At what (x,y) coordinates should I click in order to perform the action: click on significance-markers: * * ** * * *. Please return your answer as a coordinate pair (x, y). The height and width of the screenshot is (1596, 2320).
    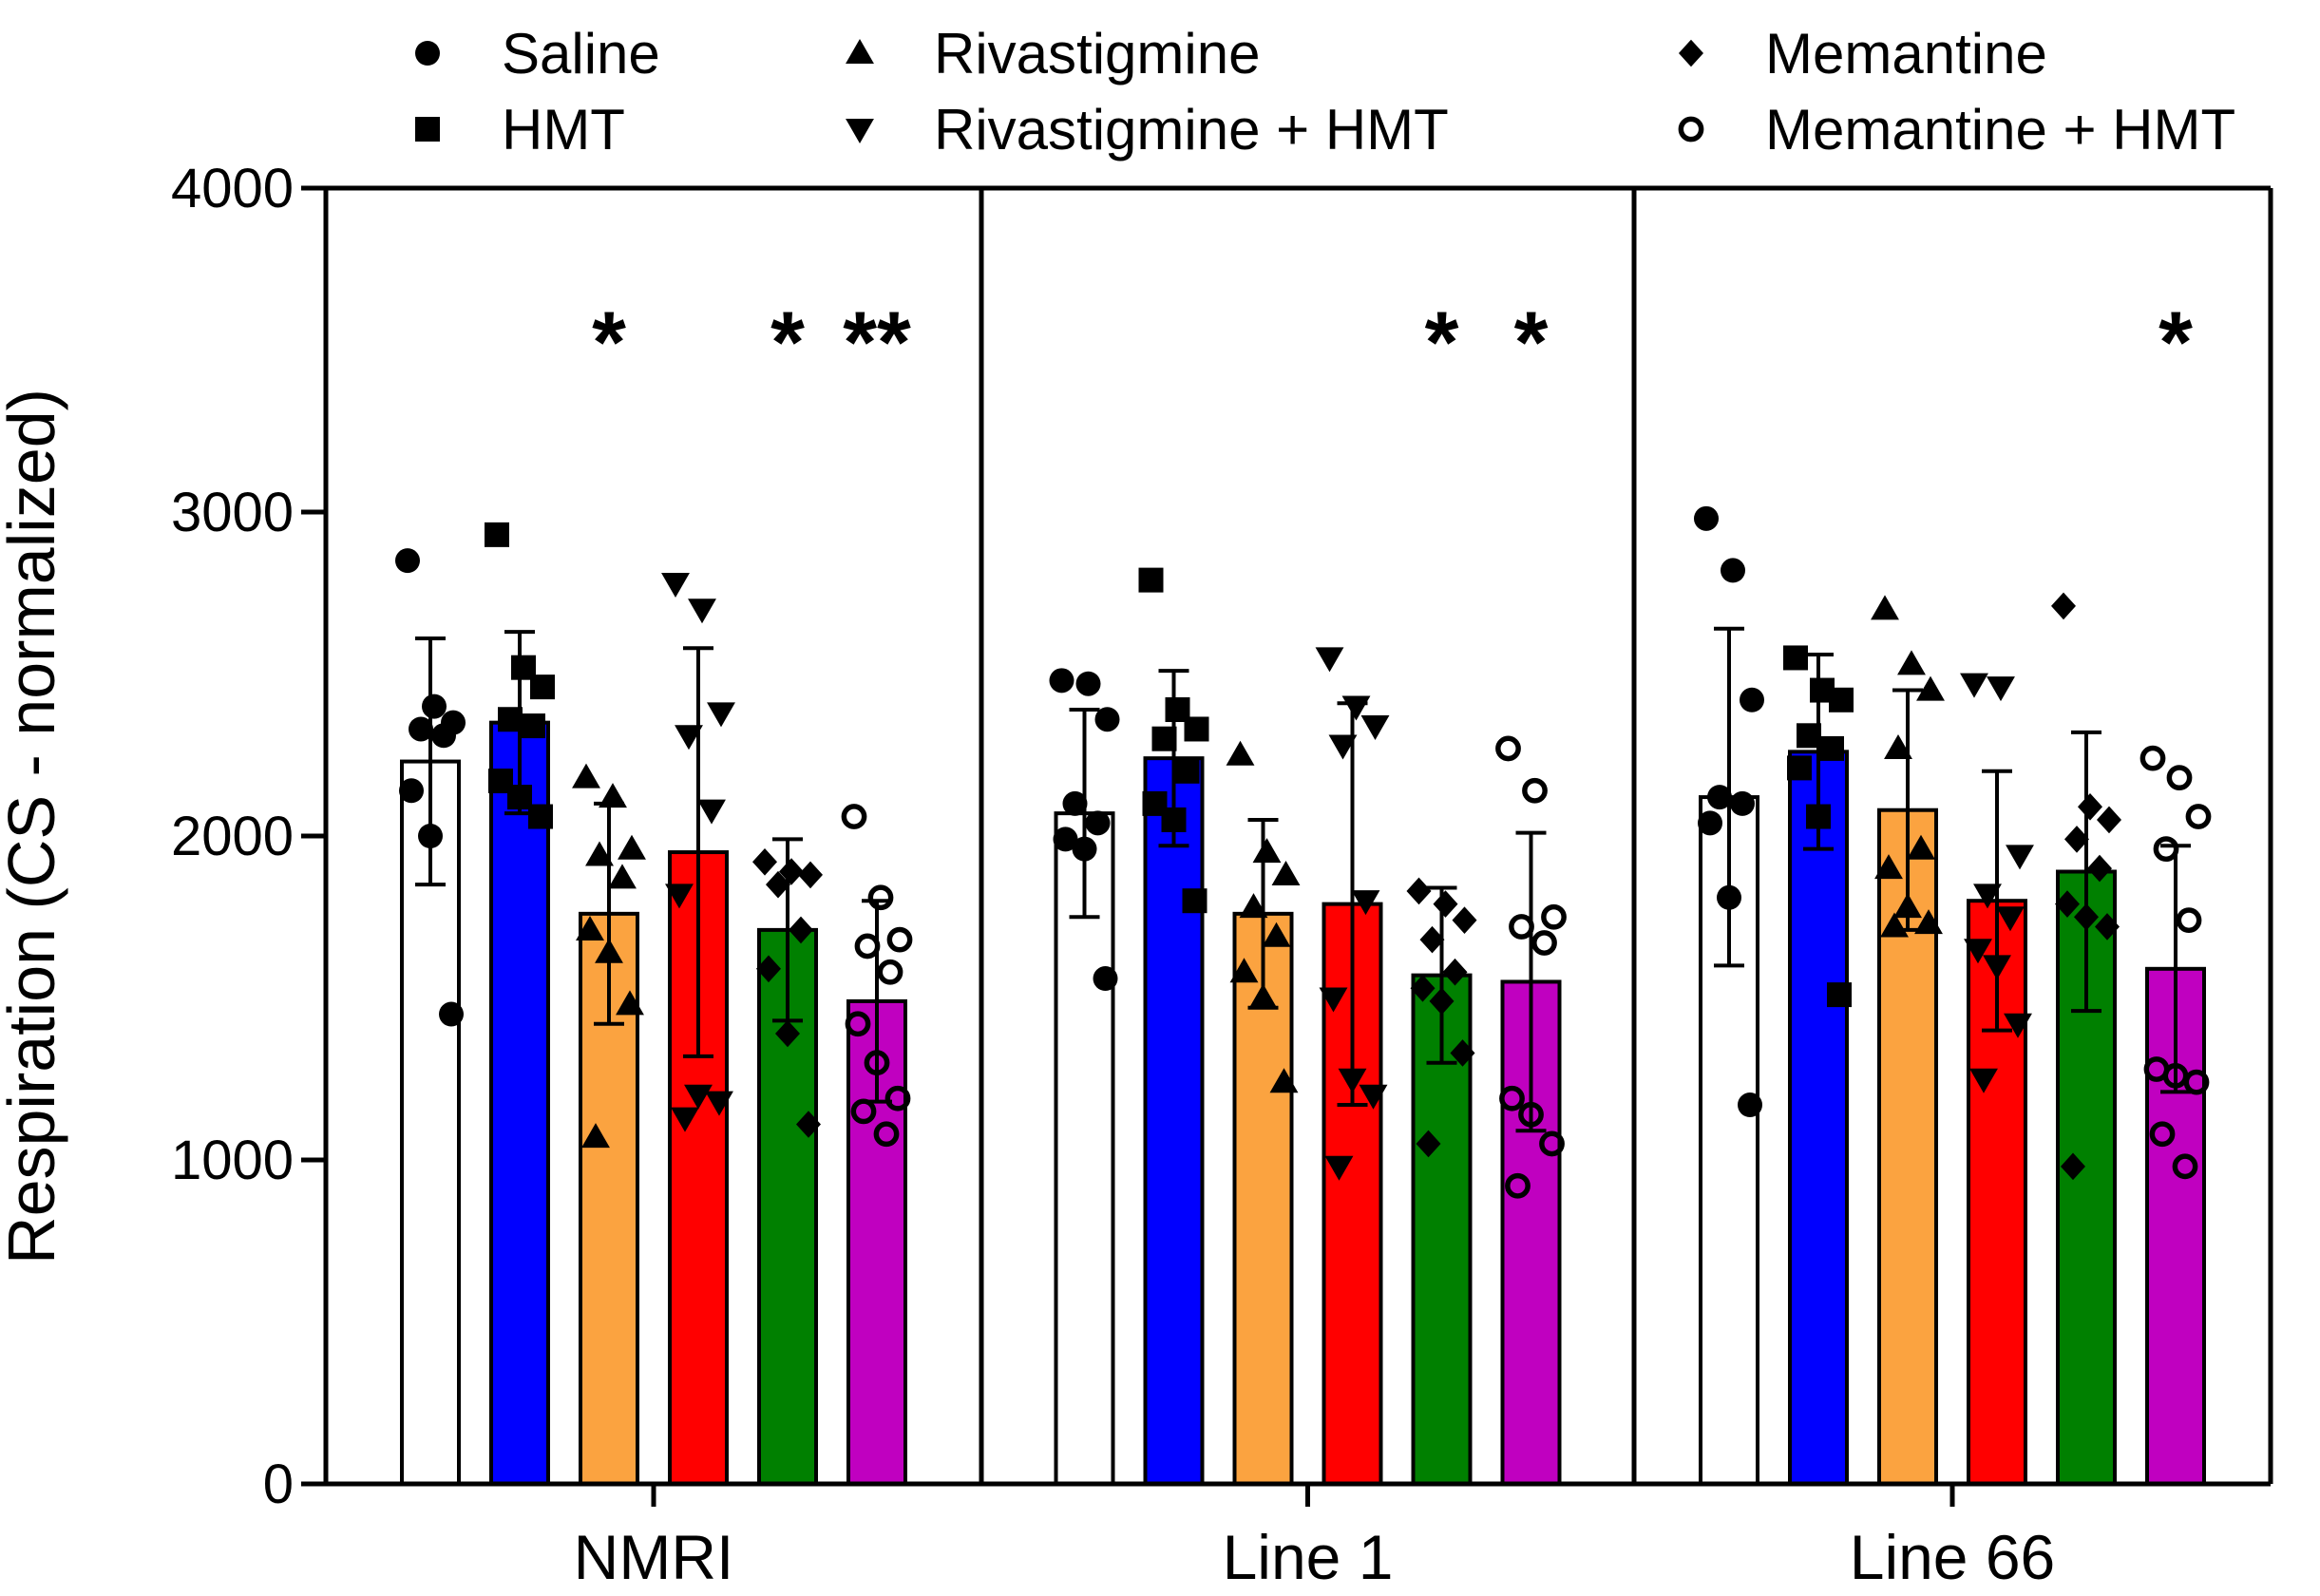
    Looking at the image, I should click on (1392, 342).